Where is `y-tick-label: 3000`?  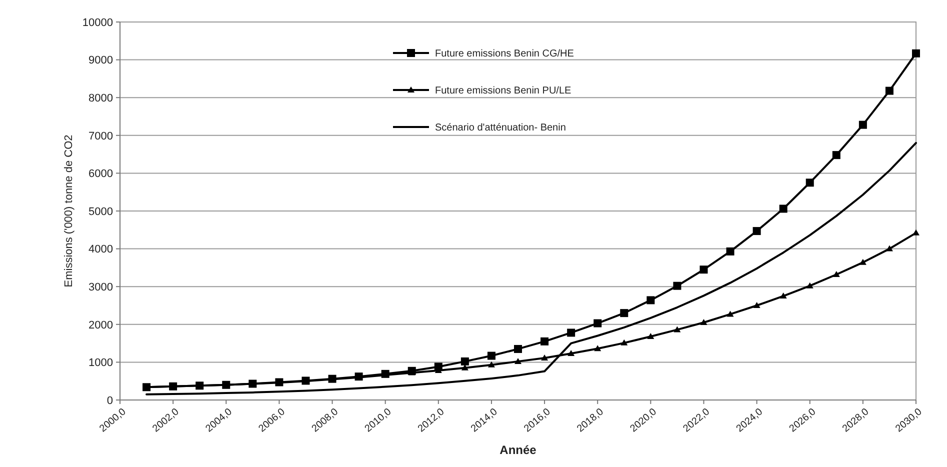 y-tick-label: 3000 is located at coordinates (100, 287).